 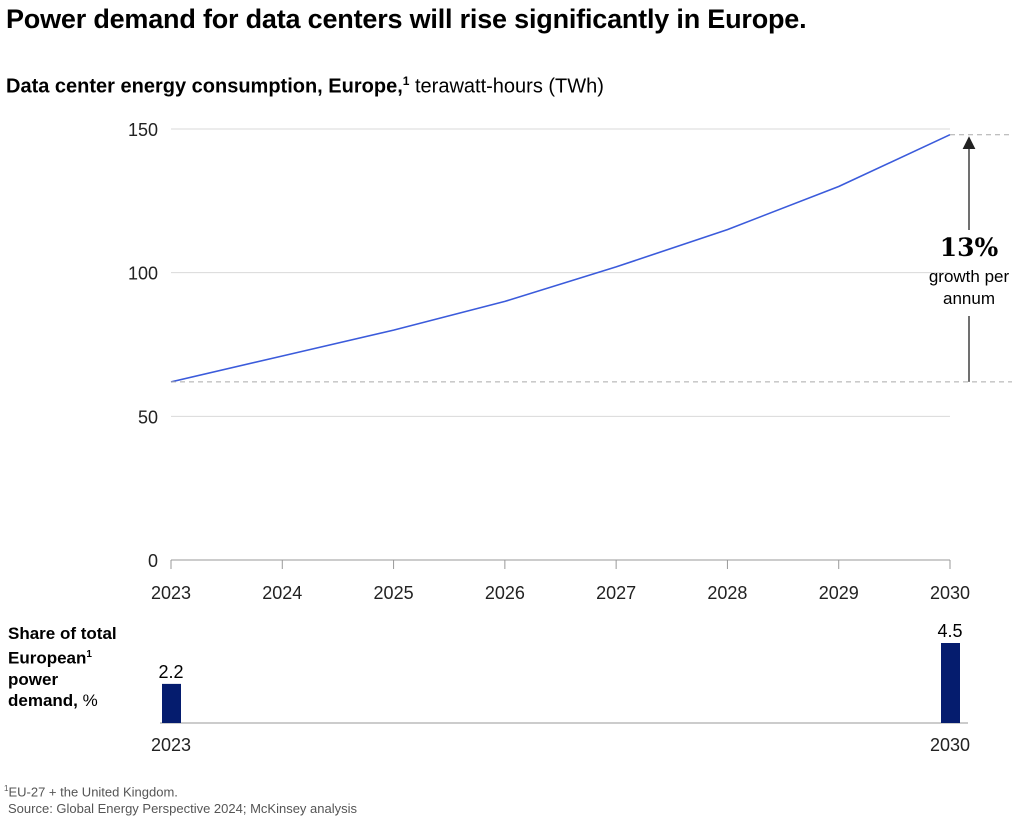 What do you see at coordinates (143, 130) in the screenshot?
I see `y-tick-label: 150` at bounding box center [143, 130].